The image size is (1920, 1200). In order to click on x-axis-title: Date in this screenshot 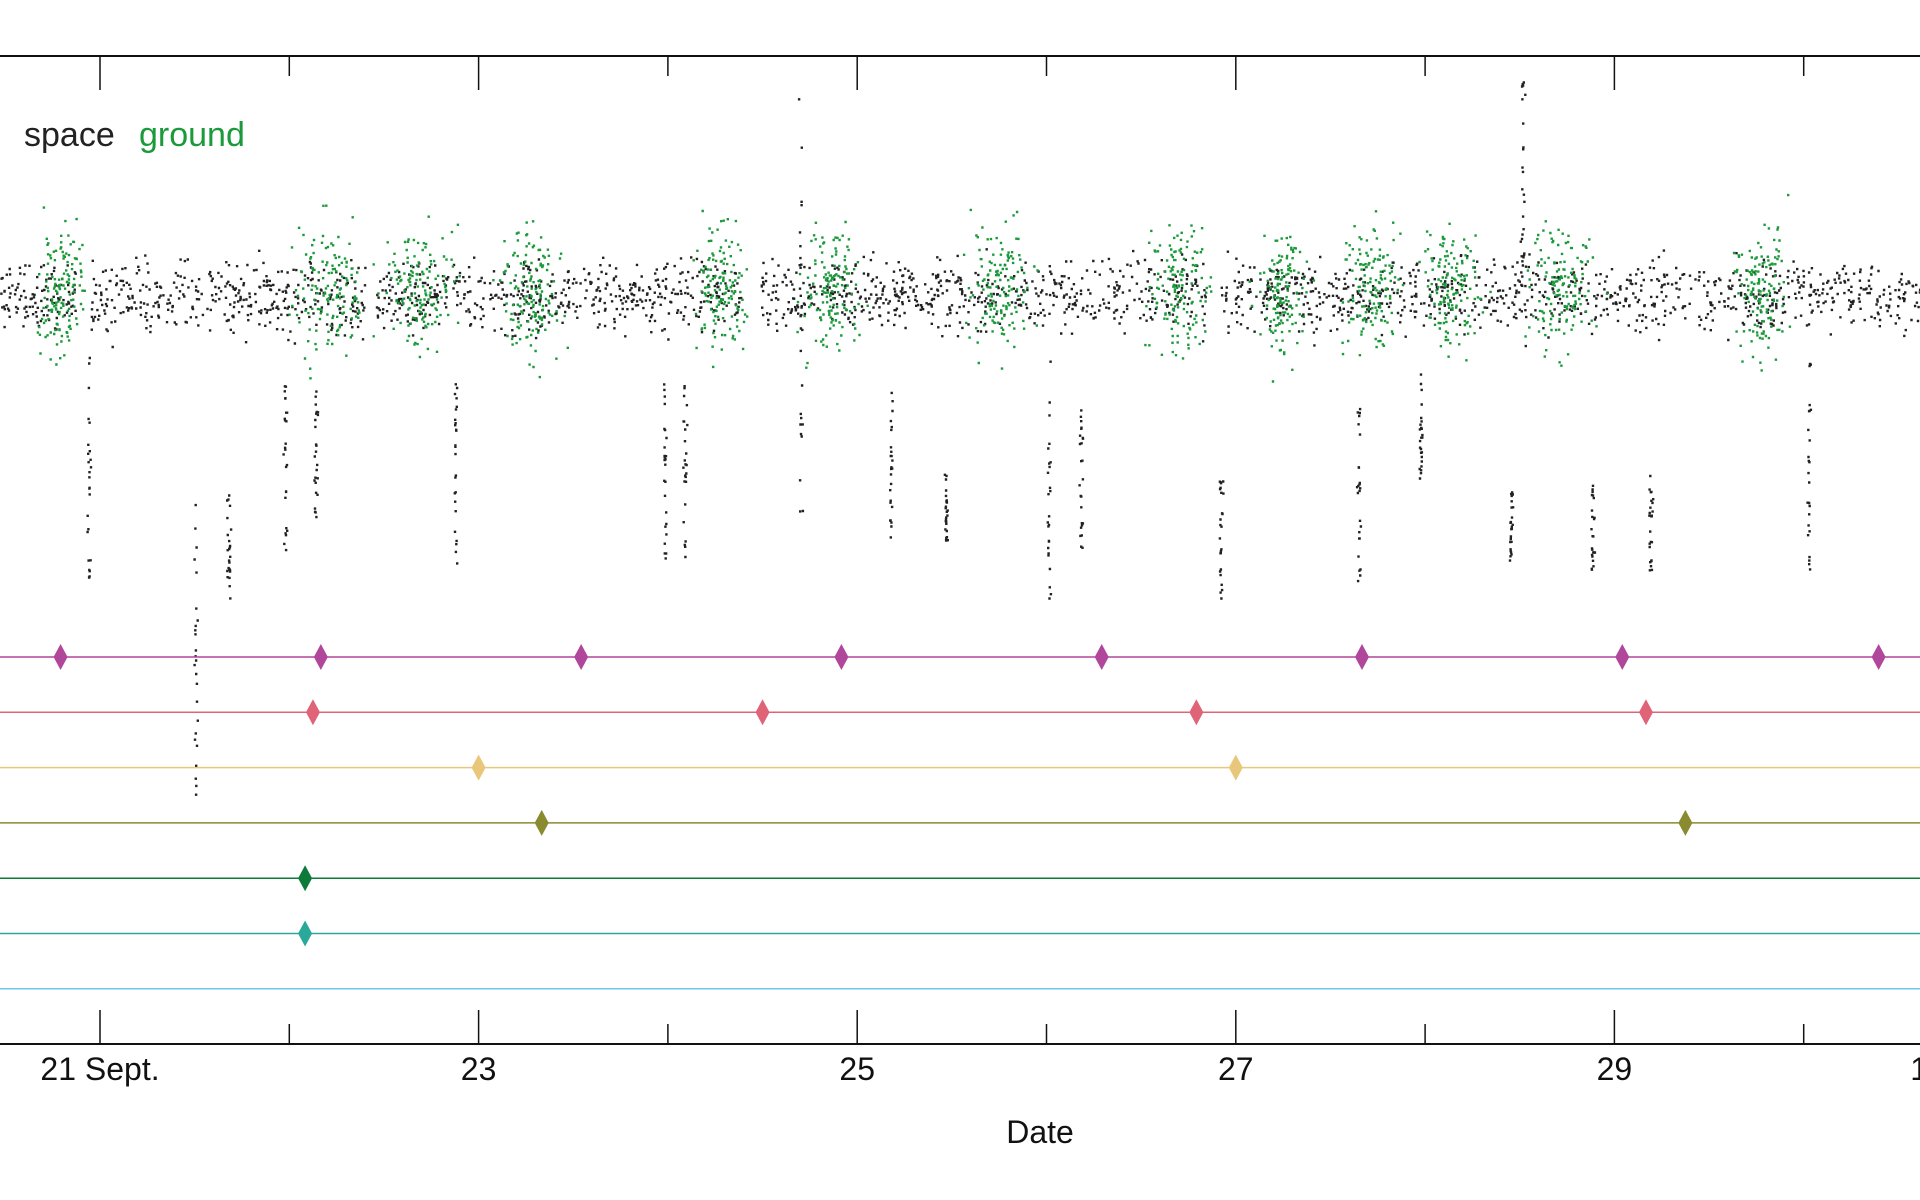, I will do `click(1040, 1132)`.